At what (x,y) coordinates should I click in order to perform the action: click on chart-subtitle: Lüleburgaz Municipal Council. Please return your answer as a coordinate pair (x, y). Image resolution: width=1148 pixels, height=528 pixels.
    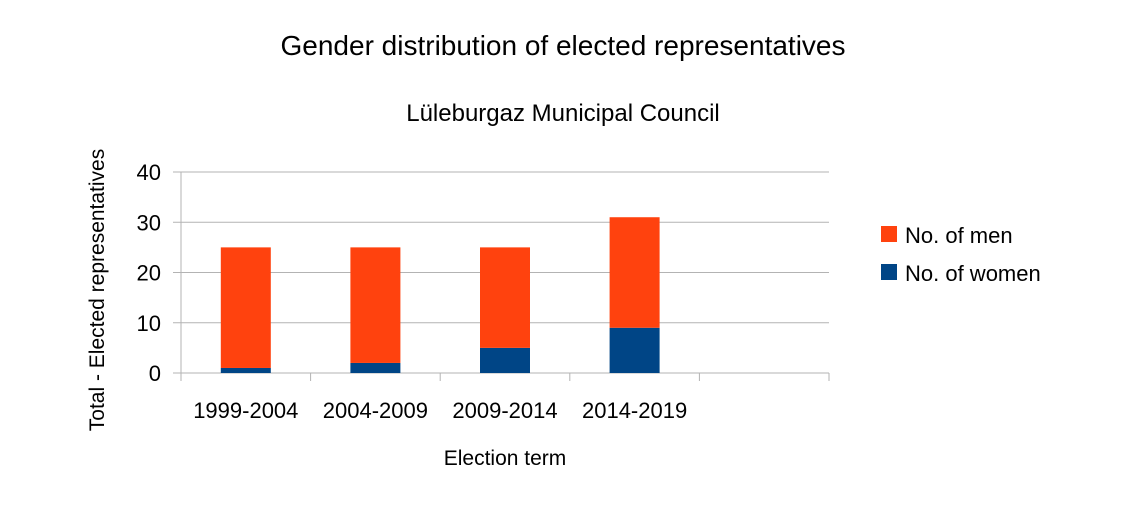
    Looking at the image, I should click on (563, 113).